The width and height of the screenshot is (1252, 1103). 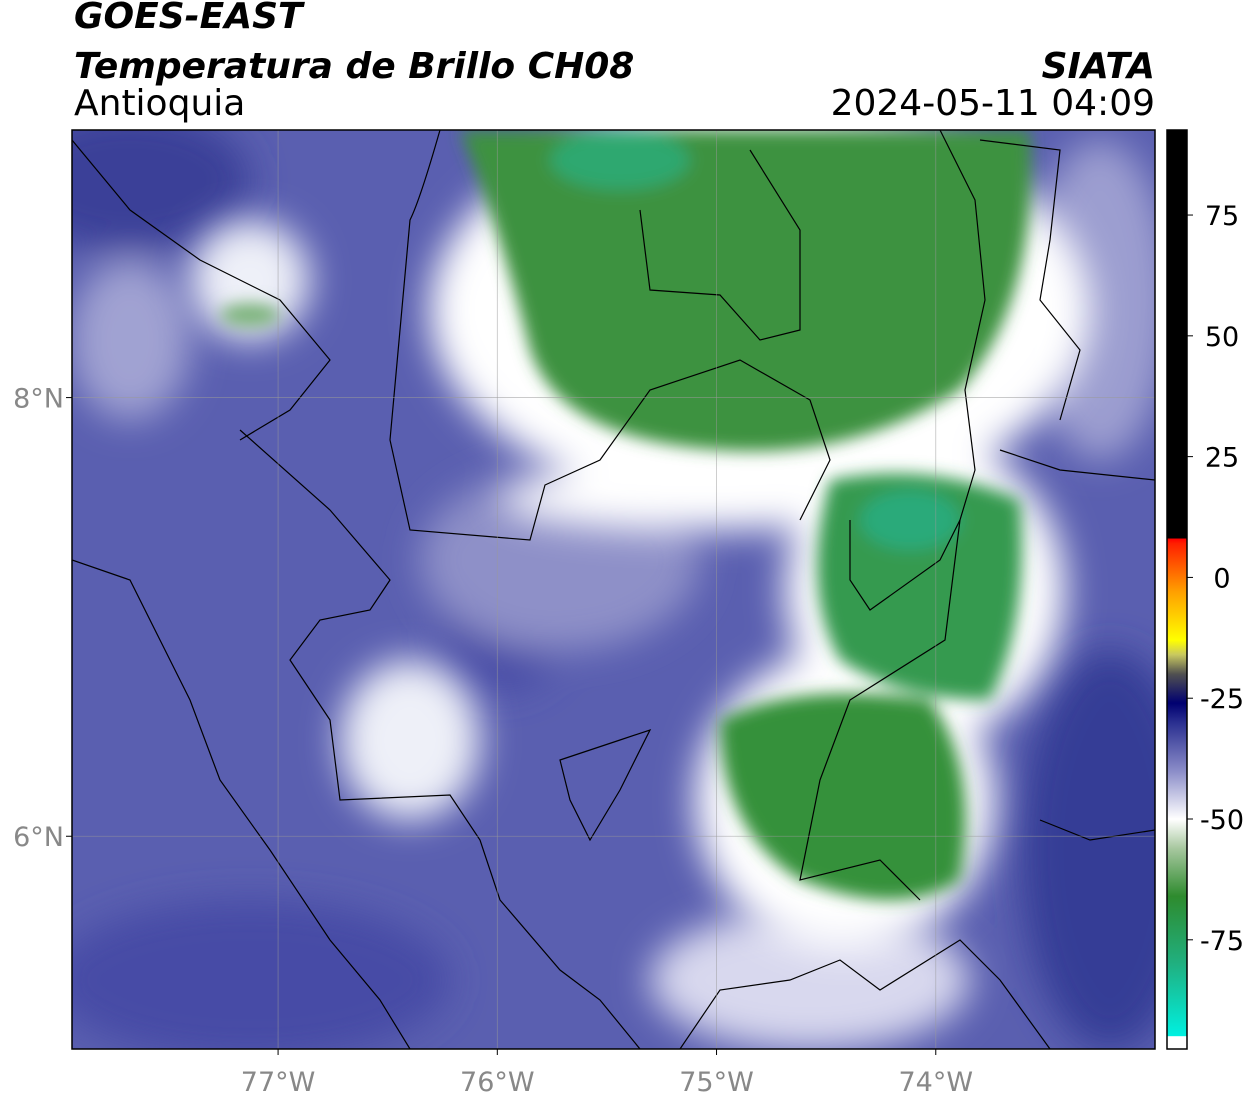 What do you see at coordinates (1222, 820) in the screenshot?
I see `colorbar-tick-label: -50` at bounding box center [1222, 820].